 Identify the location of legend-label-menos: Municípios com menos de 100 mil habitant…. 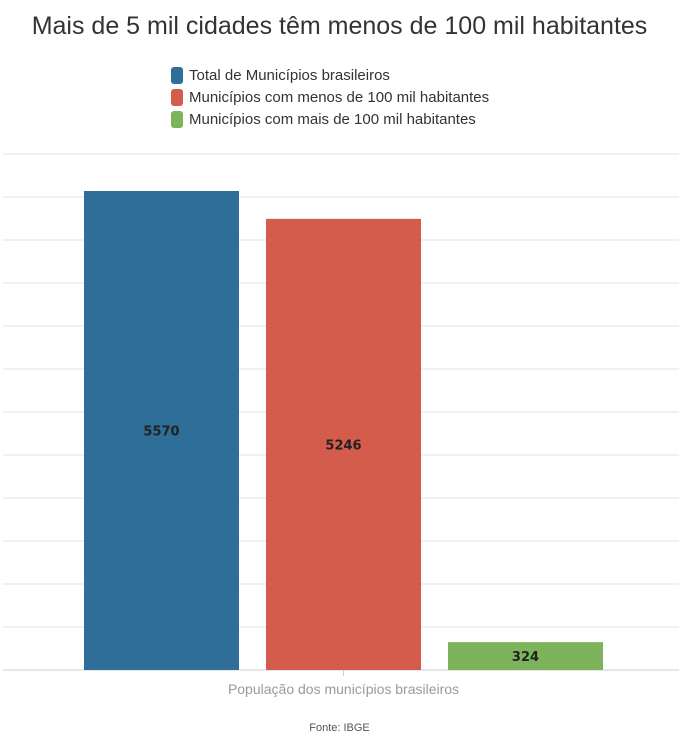
(339, 97).